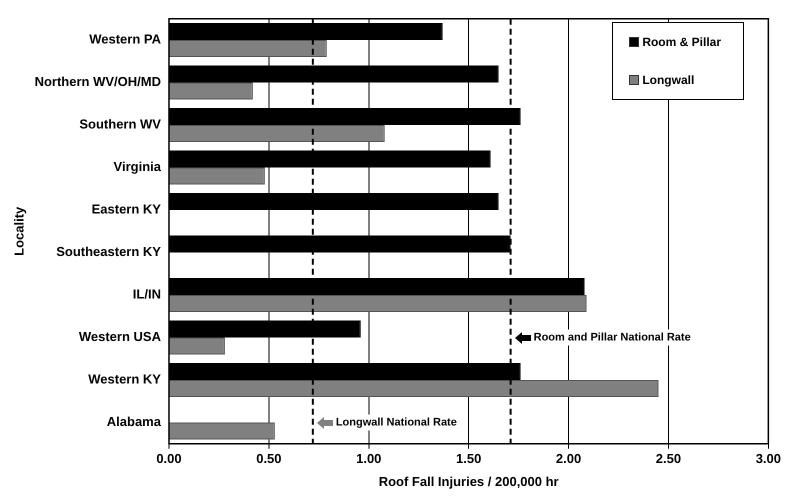 Image resolution: width=792 pixels, height=502 pixels. I want to click on ref-line-label: Longwall National Rate, so click(396, 422).